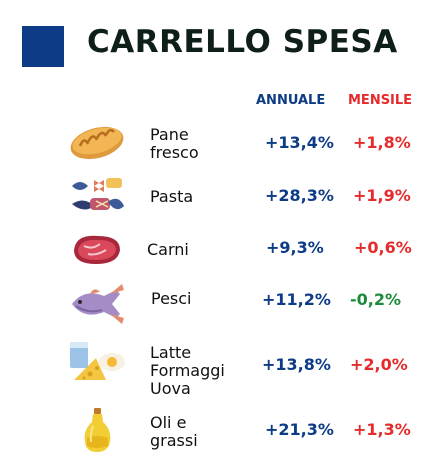  What do you see at coordinates (382, 429) in the screenshot?
I see `monthly-value: +1,3%` at bounding box center [382, 429].